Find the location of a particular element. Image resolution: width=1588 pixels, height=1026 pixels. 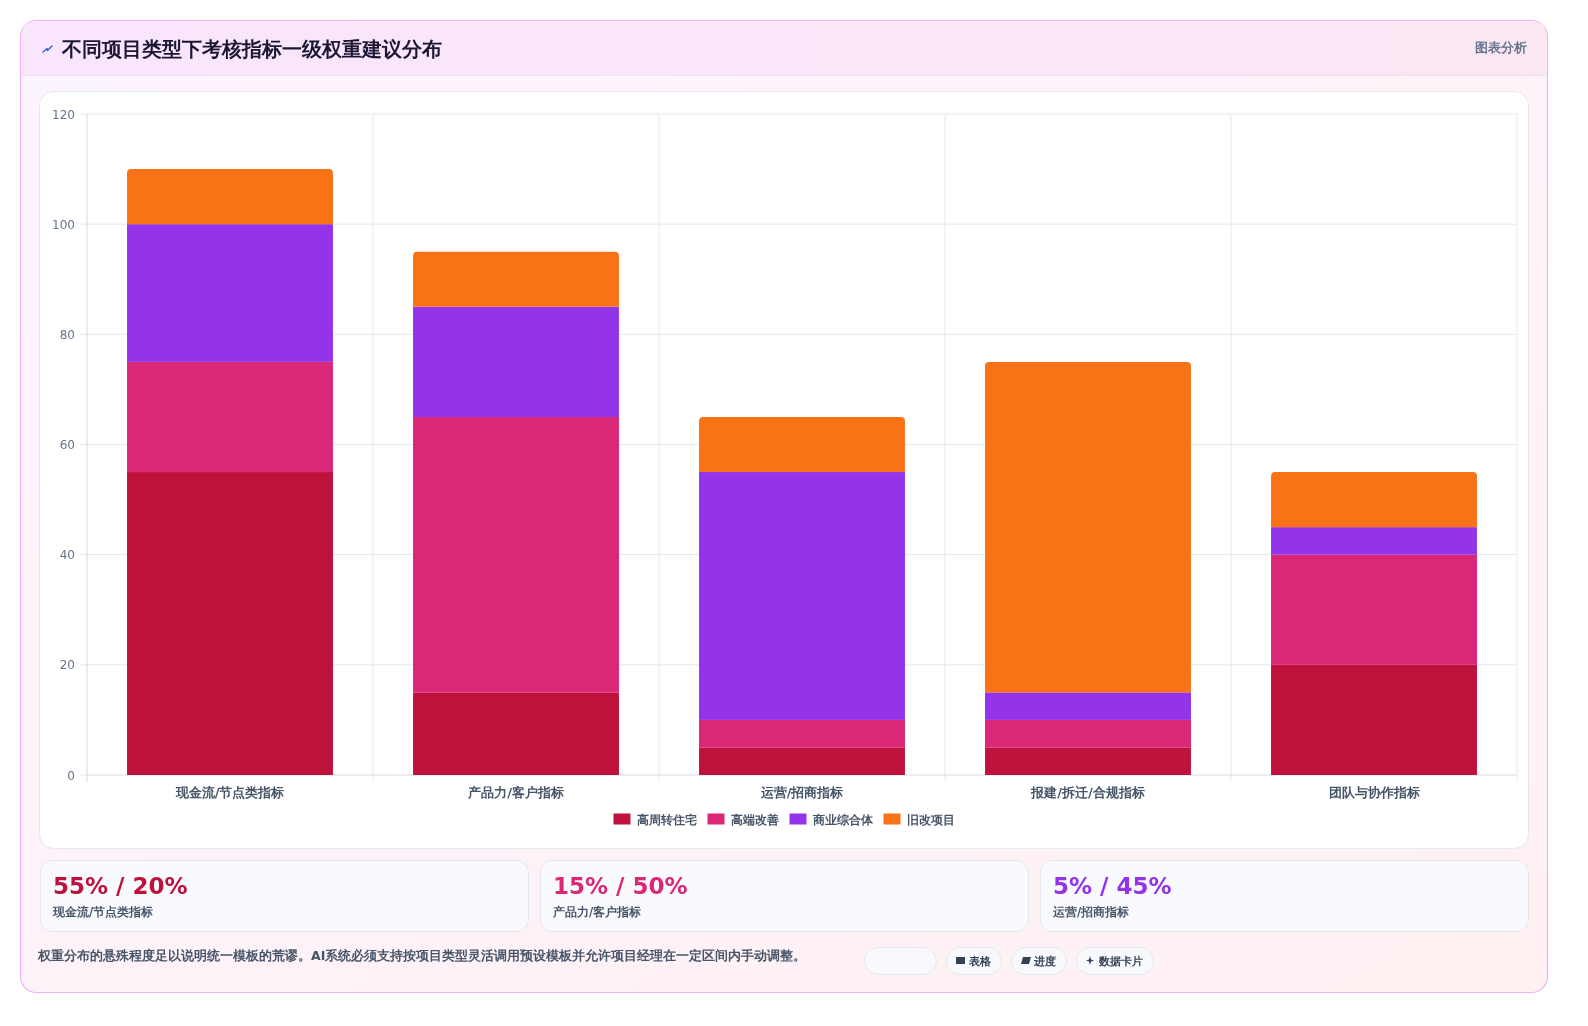

text: 产品力/客户指标 is located at coordinates (597, 912).